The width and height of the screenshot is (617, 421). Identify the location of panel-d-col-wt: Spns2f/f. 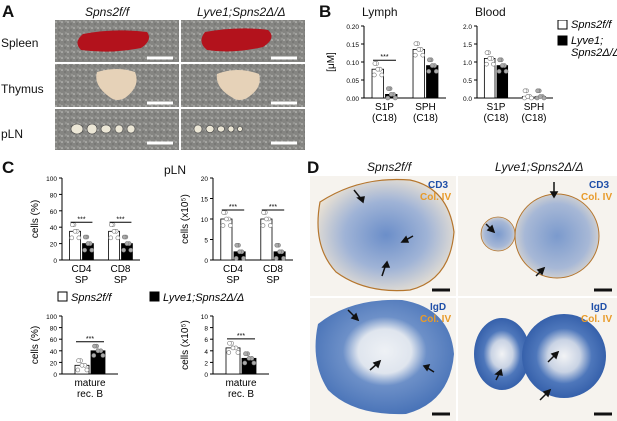
(389, 167).